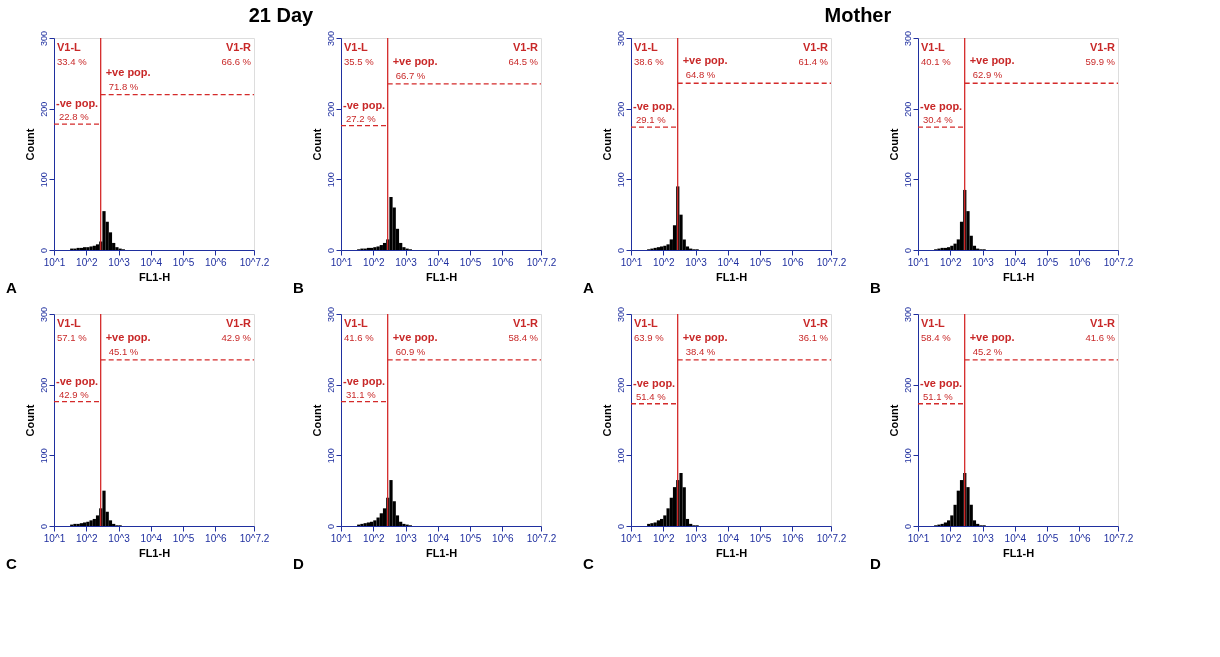 This screenshot has height=657, width=1220. I want to click on annotation: 30.4 %, so click(938, 120).